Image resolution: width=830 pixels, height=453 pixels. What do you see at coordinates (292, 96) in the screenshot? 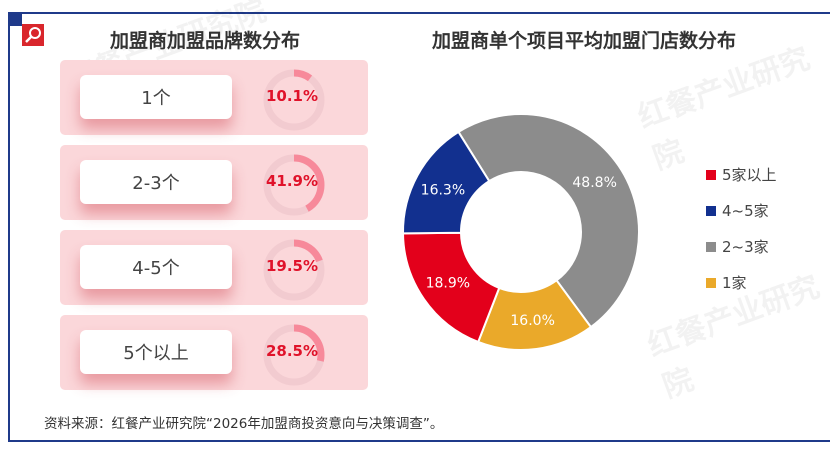
I see `brand-count-percent: 10.1%` at bounding box center [292, 96].